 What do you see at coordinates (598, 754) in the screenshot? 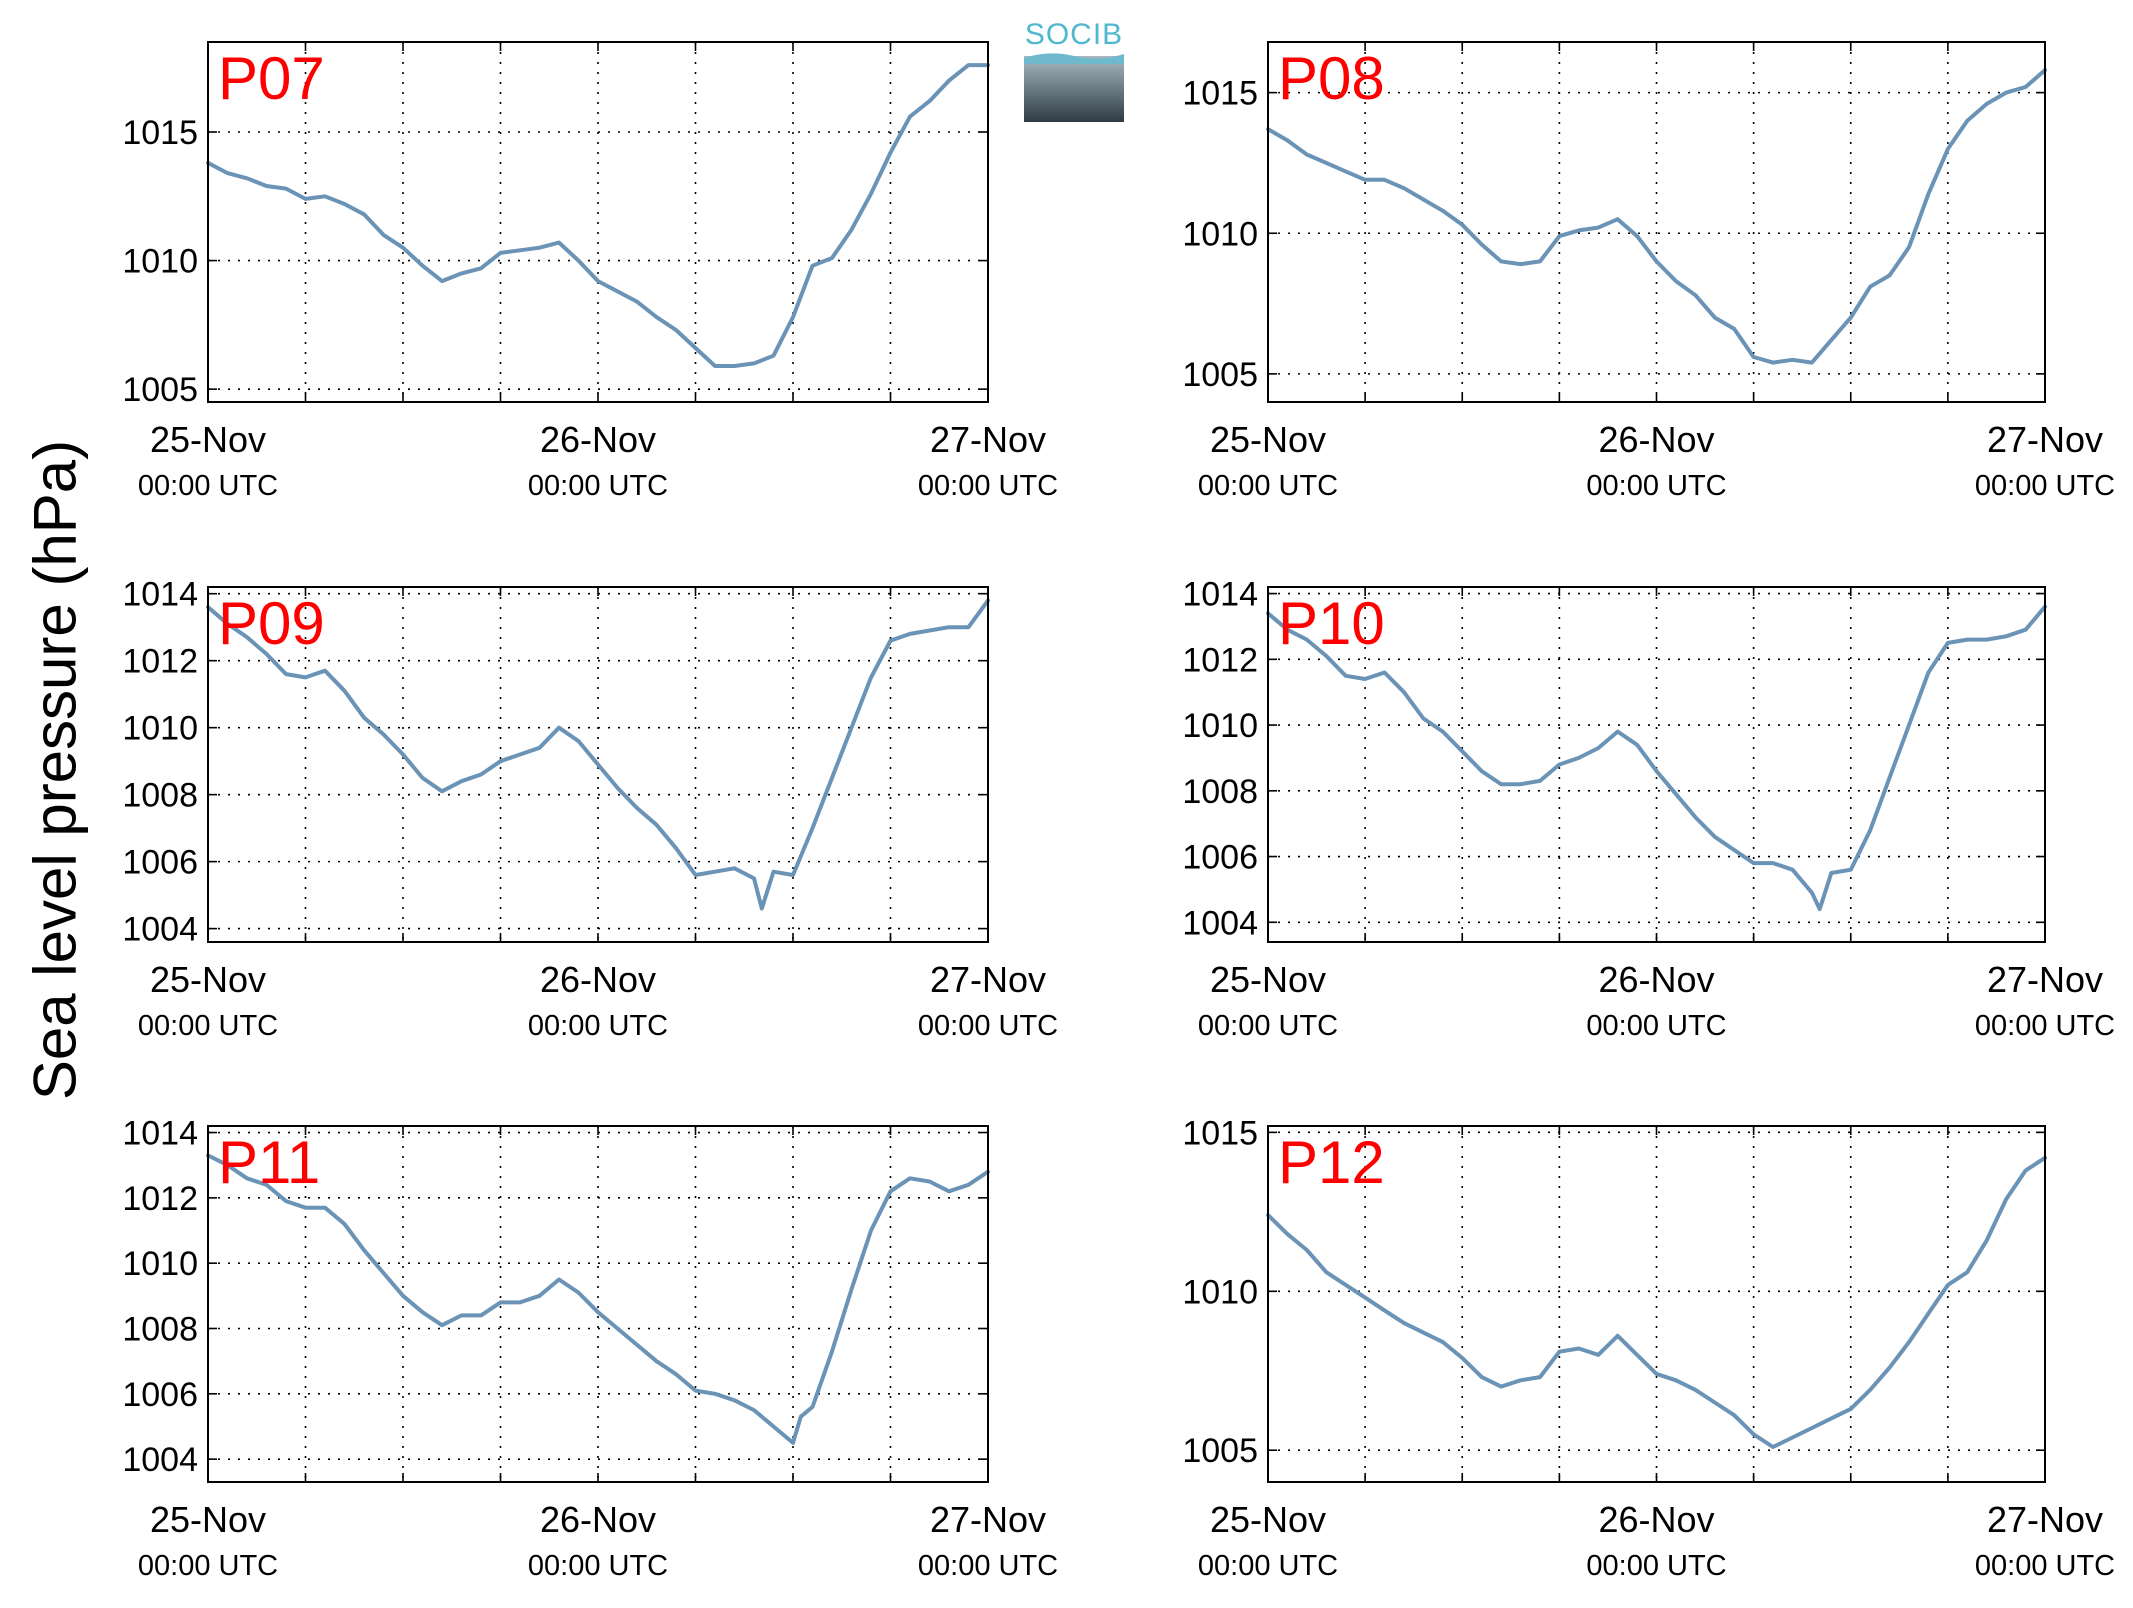
I see `panel-3-series-line` at bounding box center [598, 754].